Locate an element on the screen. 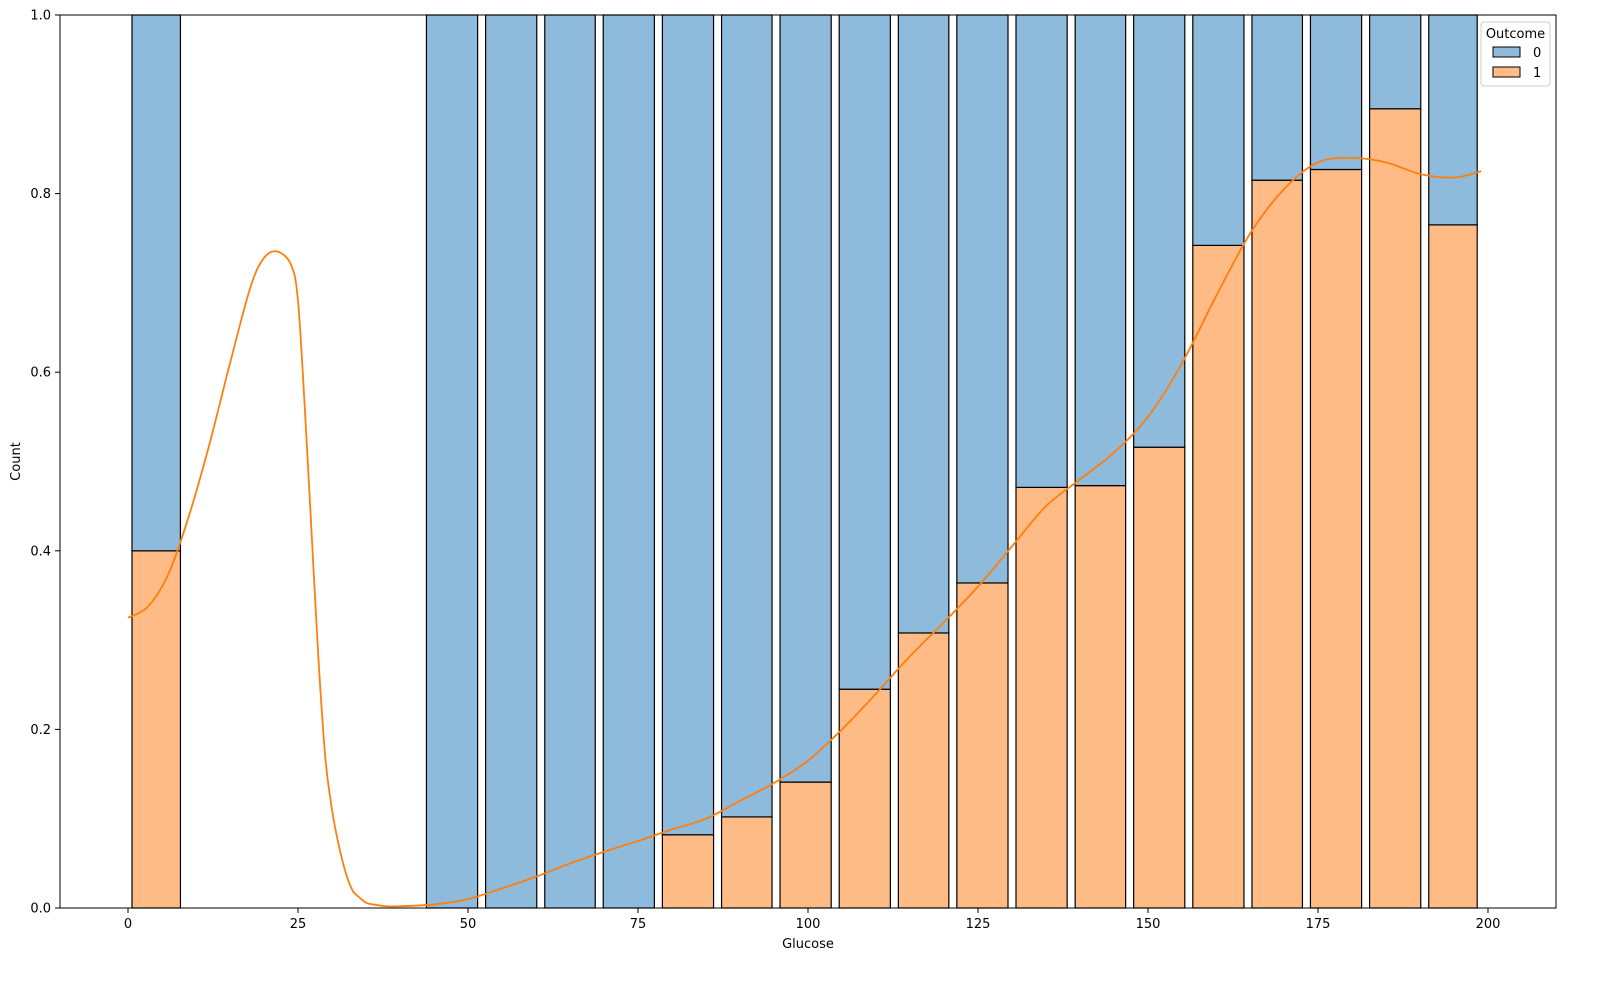  x-tick-label: 50 is located at coordinates (468, 924).